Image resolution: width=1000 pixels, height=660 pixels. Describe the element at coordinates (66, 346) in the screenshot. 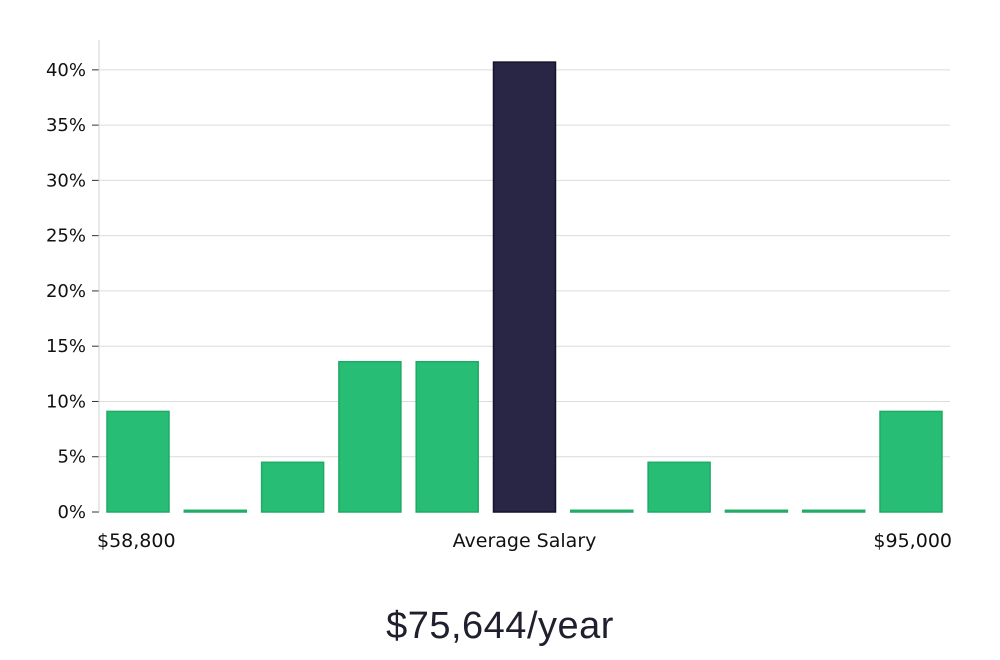

I see `y-tick-label: 15%` at that location.